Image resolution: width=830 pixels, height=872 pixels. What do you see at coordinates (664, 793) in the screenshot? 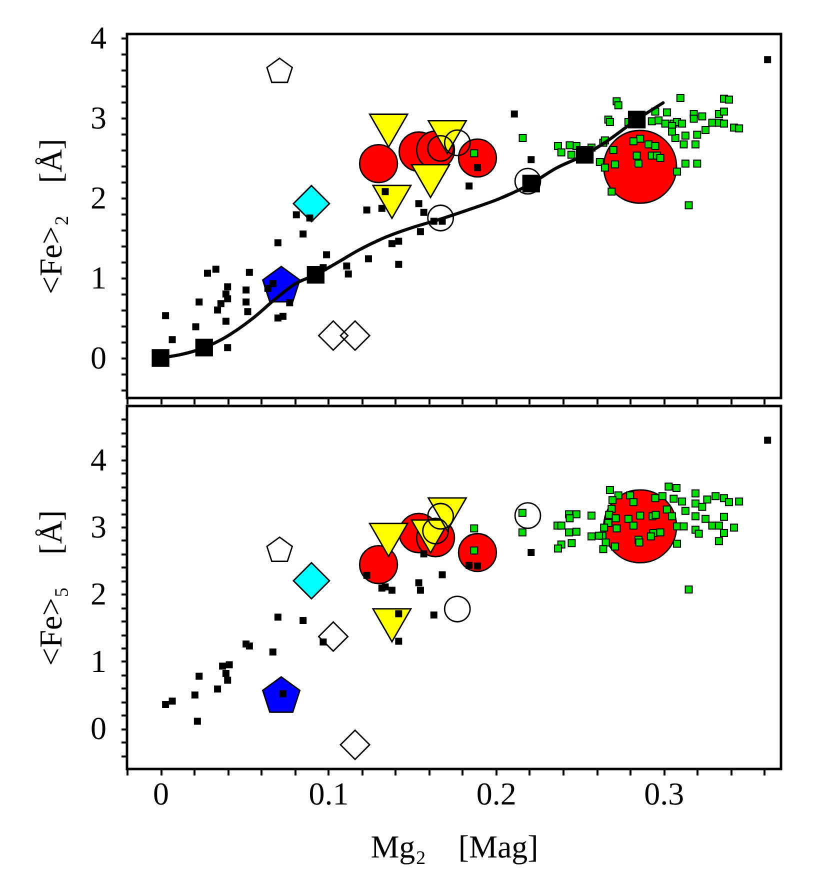
I see `x-tick-label: 0.3` at bounding box center [664, 793].